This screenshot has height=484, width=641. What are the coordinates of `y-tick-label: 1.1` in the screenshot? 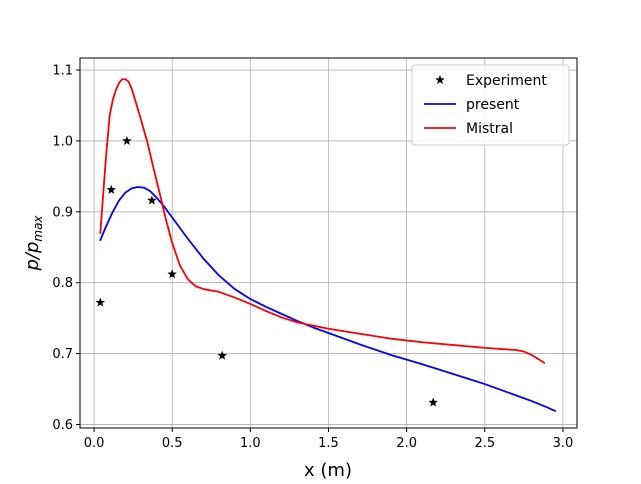 It's located at (62, 71).